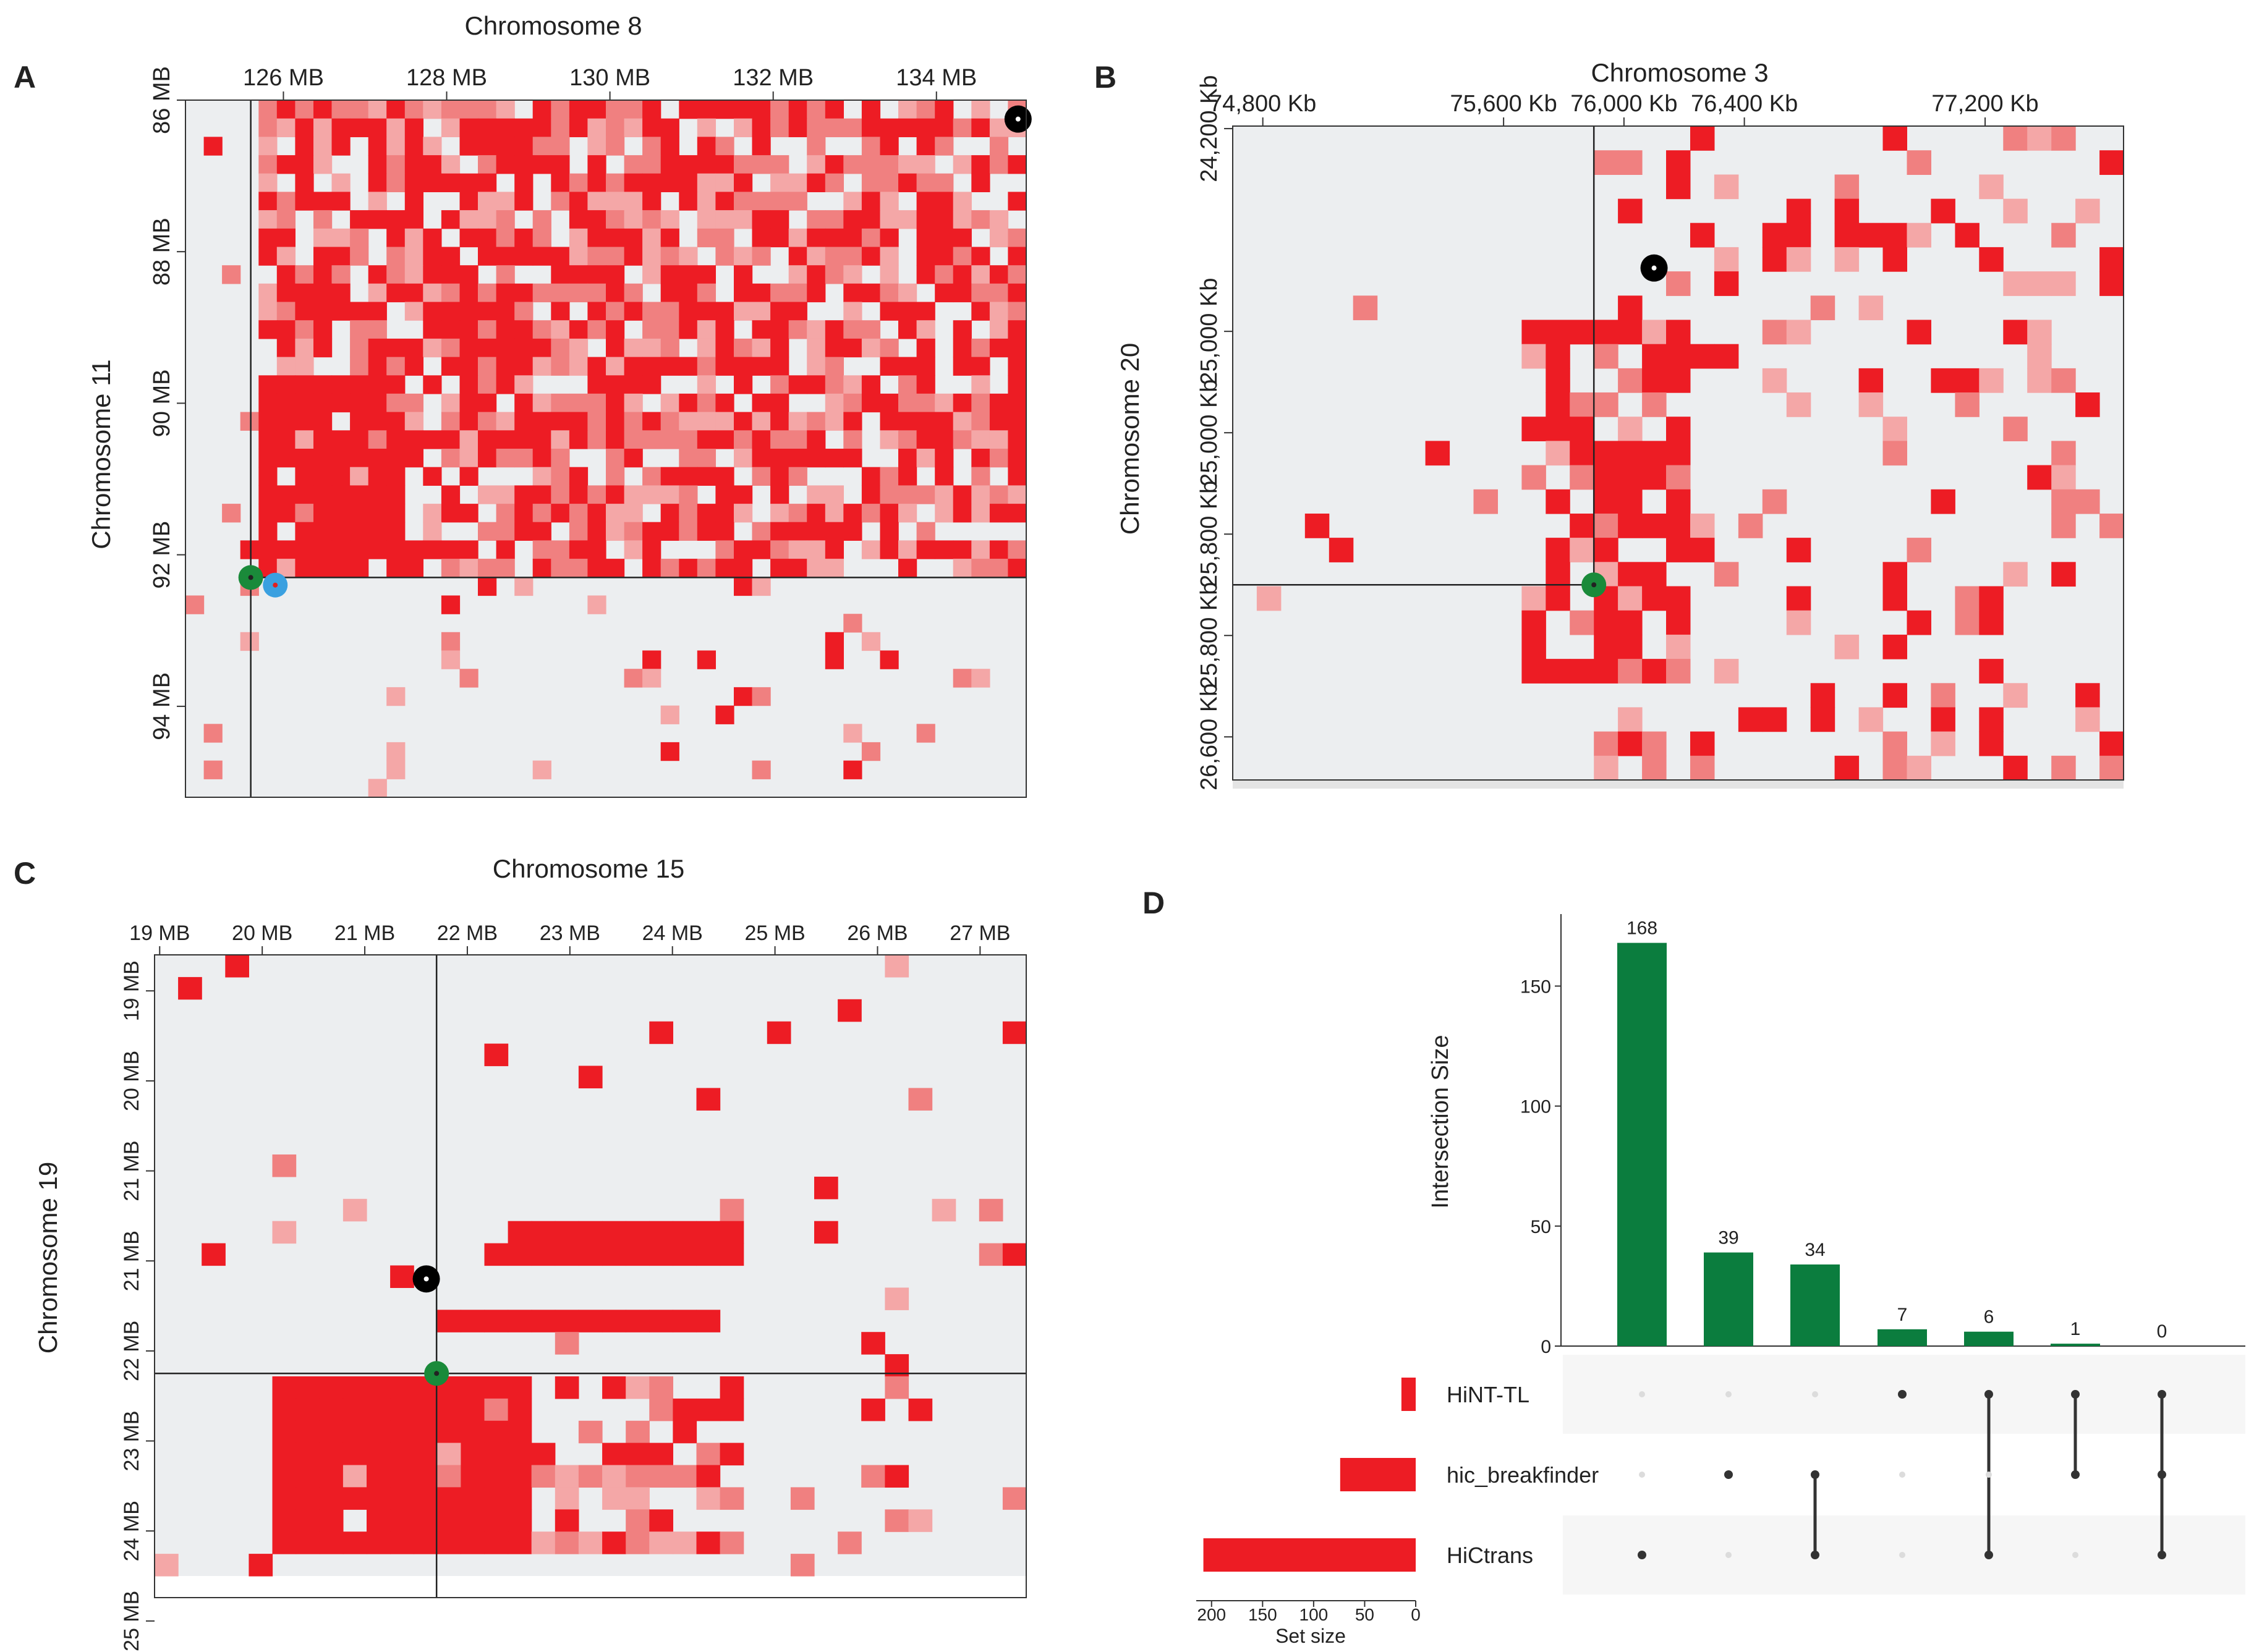 Image resolution: width=2254 pixels, height=1652 pixels. Describe the element at coordinates (1105, 77) in the screenshot. I see `panel-b-label: B` at that location.